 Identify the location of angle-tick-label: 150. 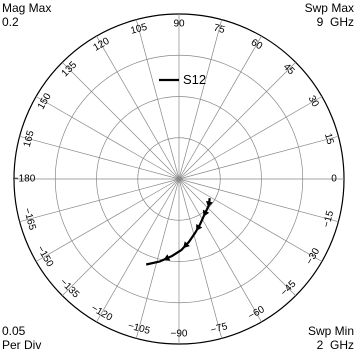
(45, 101).